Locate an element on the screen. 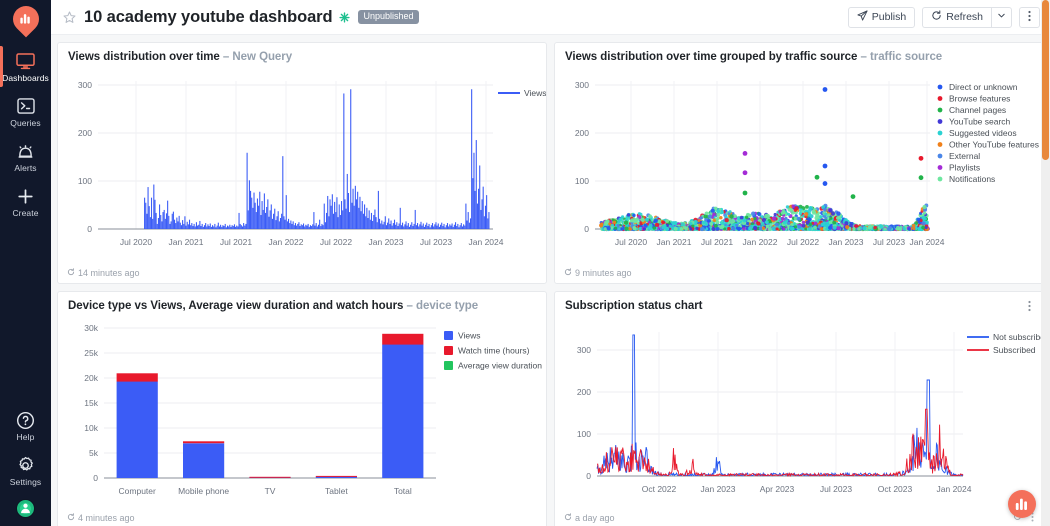 This screenshot has width=1050, height=526. sidebar-item-queries: Queries is located at coordinates (25, 111).